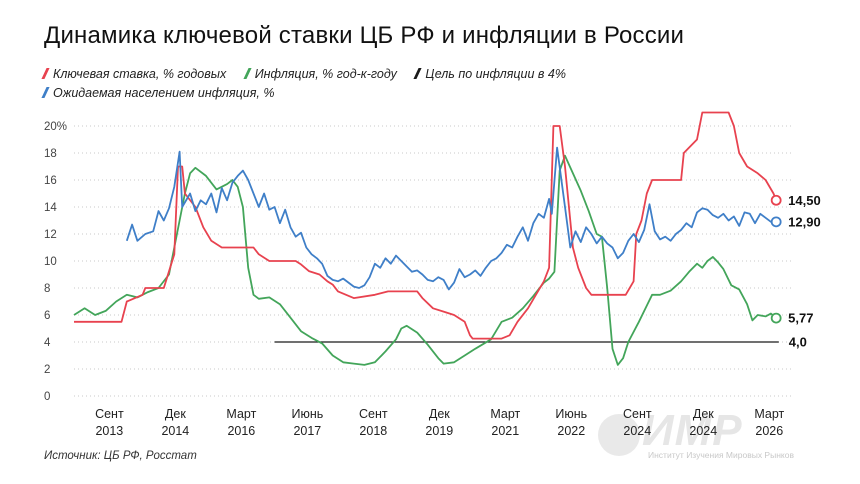  What do you see at coordinates (50, 154) in the screenshot?
I see `y-tick-label: 18` at bounding box center [50, 154].